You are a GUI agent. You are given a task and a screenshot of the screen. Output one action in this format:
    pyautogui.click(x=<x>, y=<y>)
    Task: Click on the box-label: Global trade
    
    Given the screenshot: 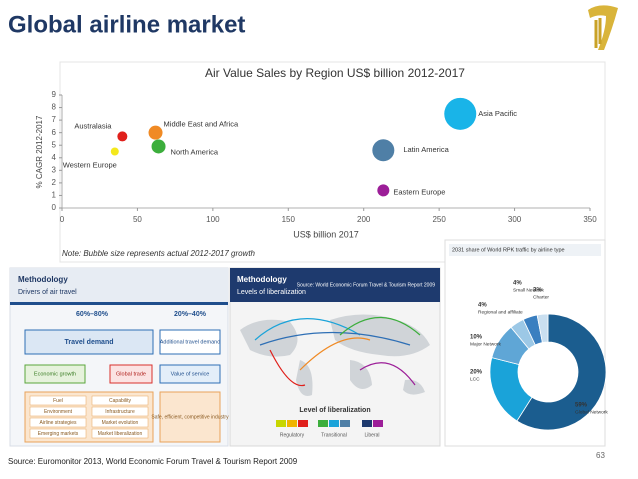 What is the action you would take?
    pyautogui.click(x=131, y=374)
    